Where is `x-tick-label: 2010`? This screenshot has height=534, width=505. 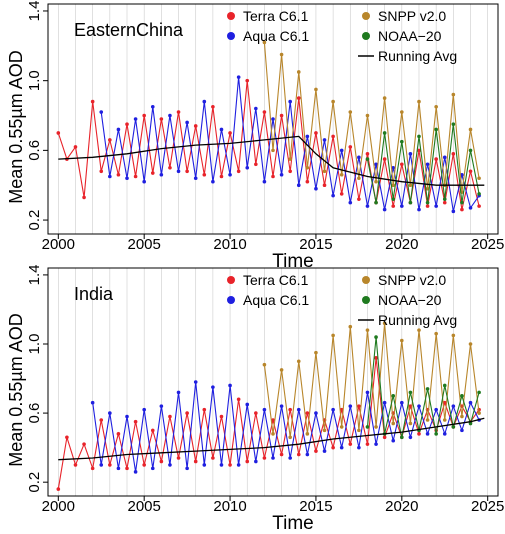
x-tick-label: 2010 is located at coordinates (229, 506).